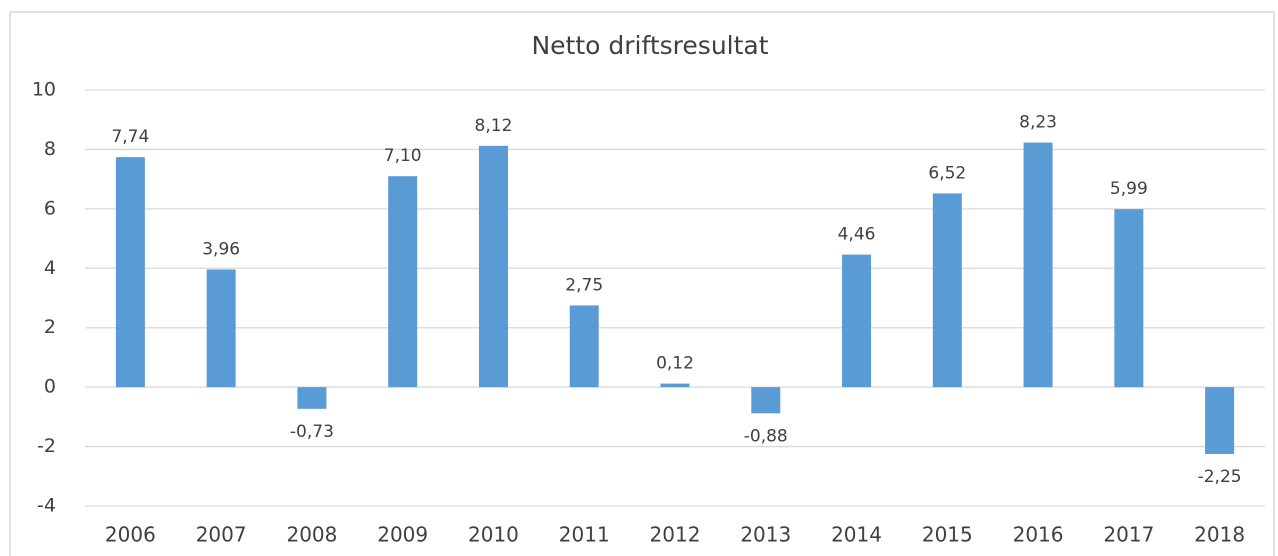  What do you see at coordinates (44, 90) in the screenshot?
I see `y-tick-label: 10` at bounding box center [44, 90].